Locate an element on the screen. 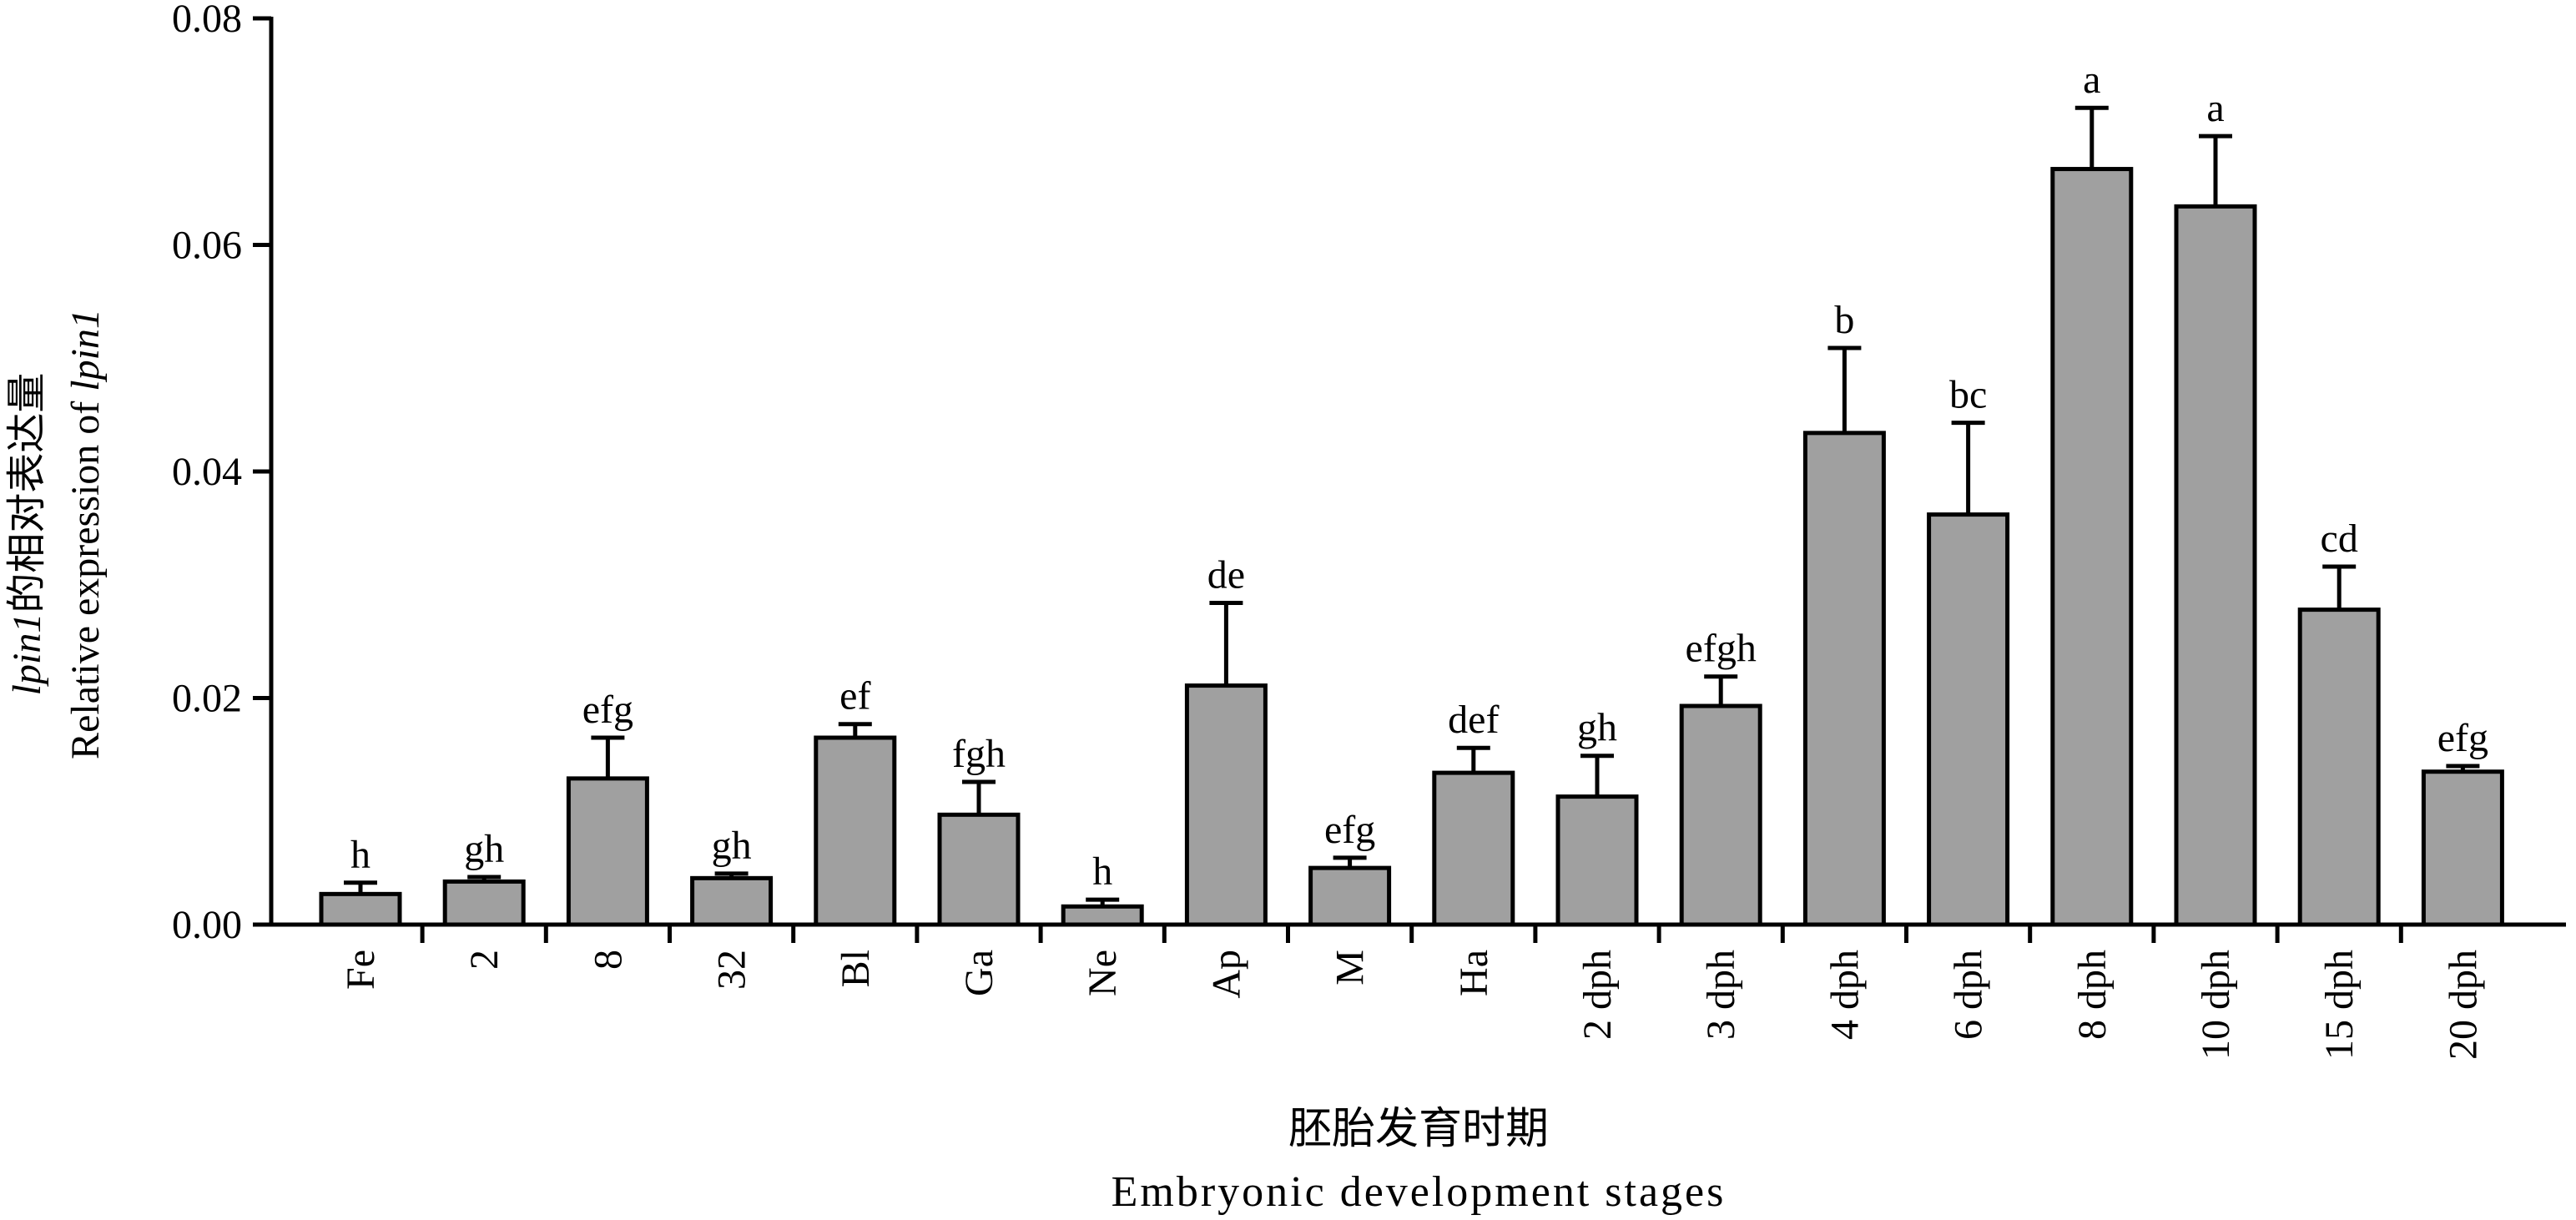 This screenshot has height=1220, width=2576. bar-6-dph is located at coordinates (1969, 719).